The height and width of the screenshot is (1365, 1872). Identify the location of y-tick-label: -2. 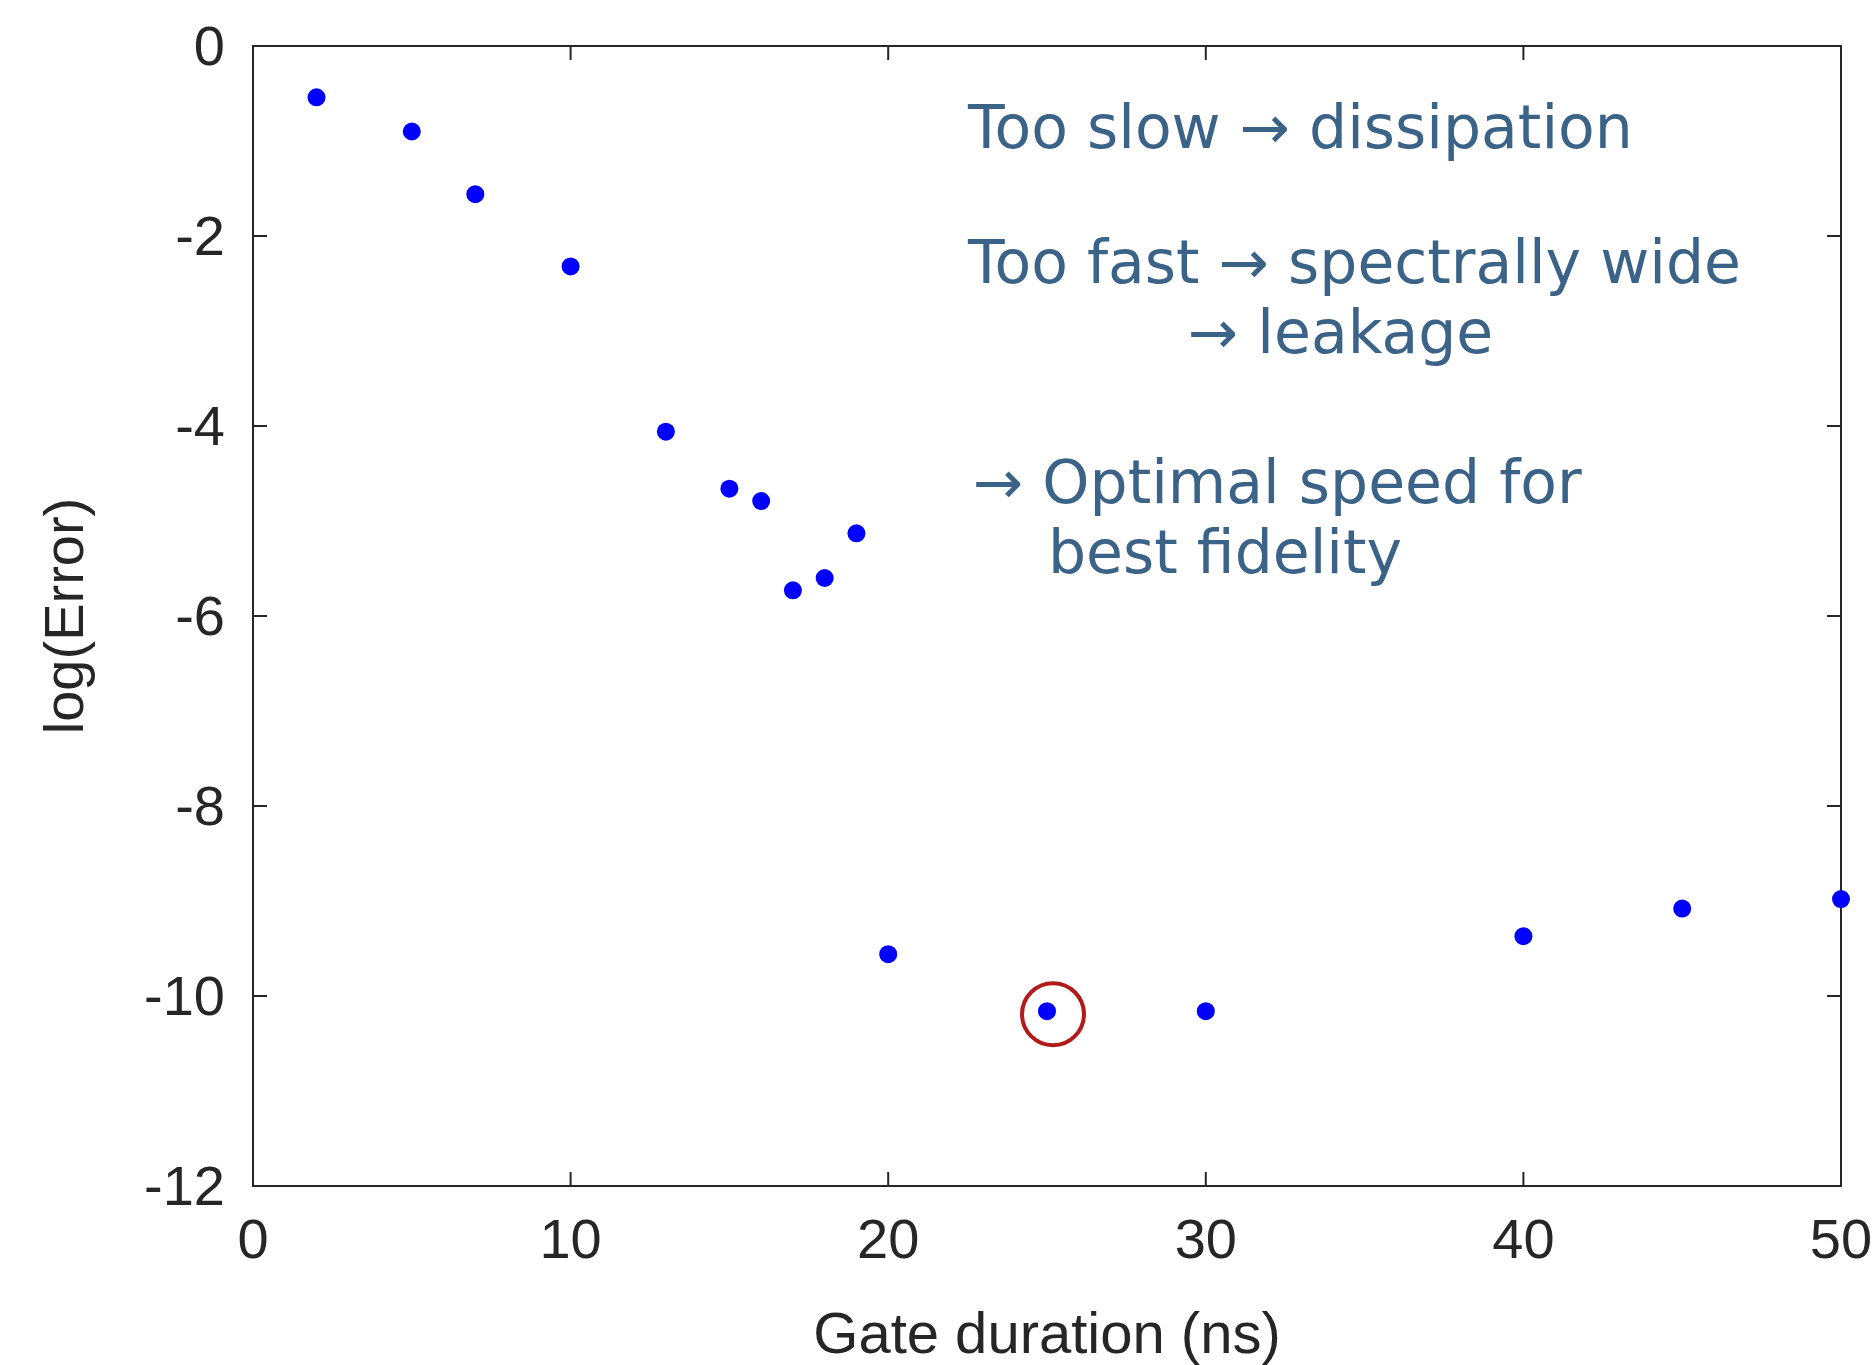
(200, 235).